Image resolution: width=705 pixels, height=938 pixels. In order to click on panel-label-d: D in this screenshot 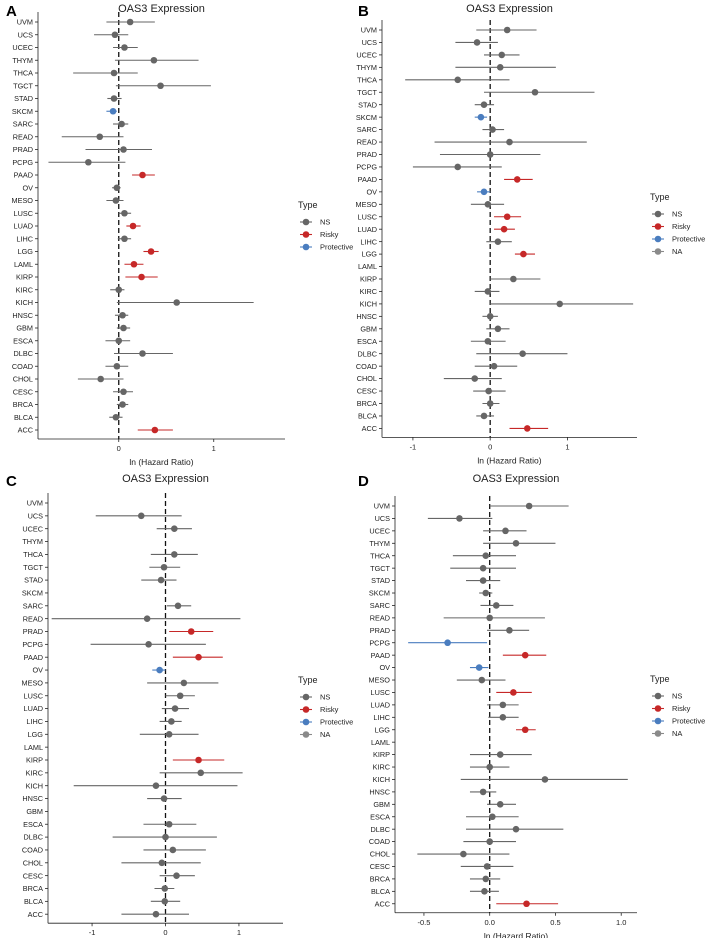, I will do `click(363, 481)`.